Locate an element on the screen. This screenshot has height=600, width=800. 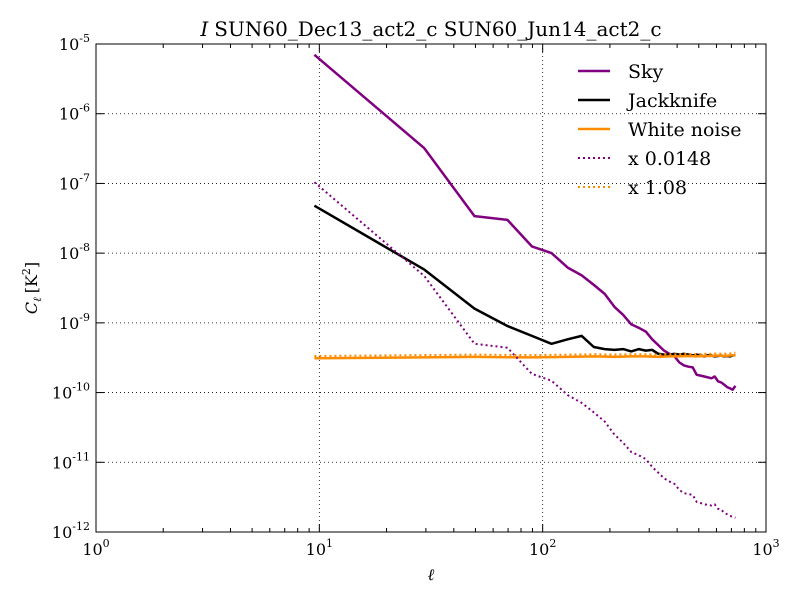
ylabel-unit: [K is located at coordinates (31, 283).